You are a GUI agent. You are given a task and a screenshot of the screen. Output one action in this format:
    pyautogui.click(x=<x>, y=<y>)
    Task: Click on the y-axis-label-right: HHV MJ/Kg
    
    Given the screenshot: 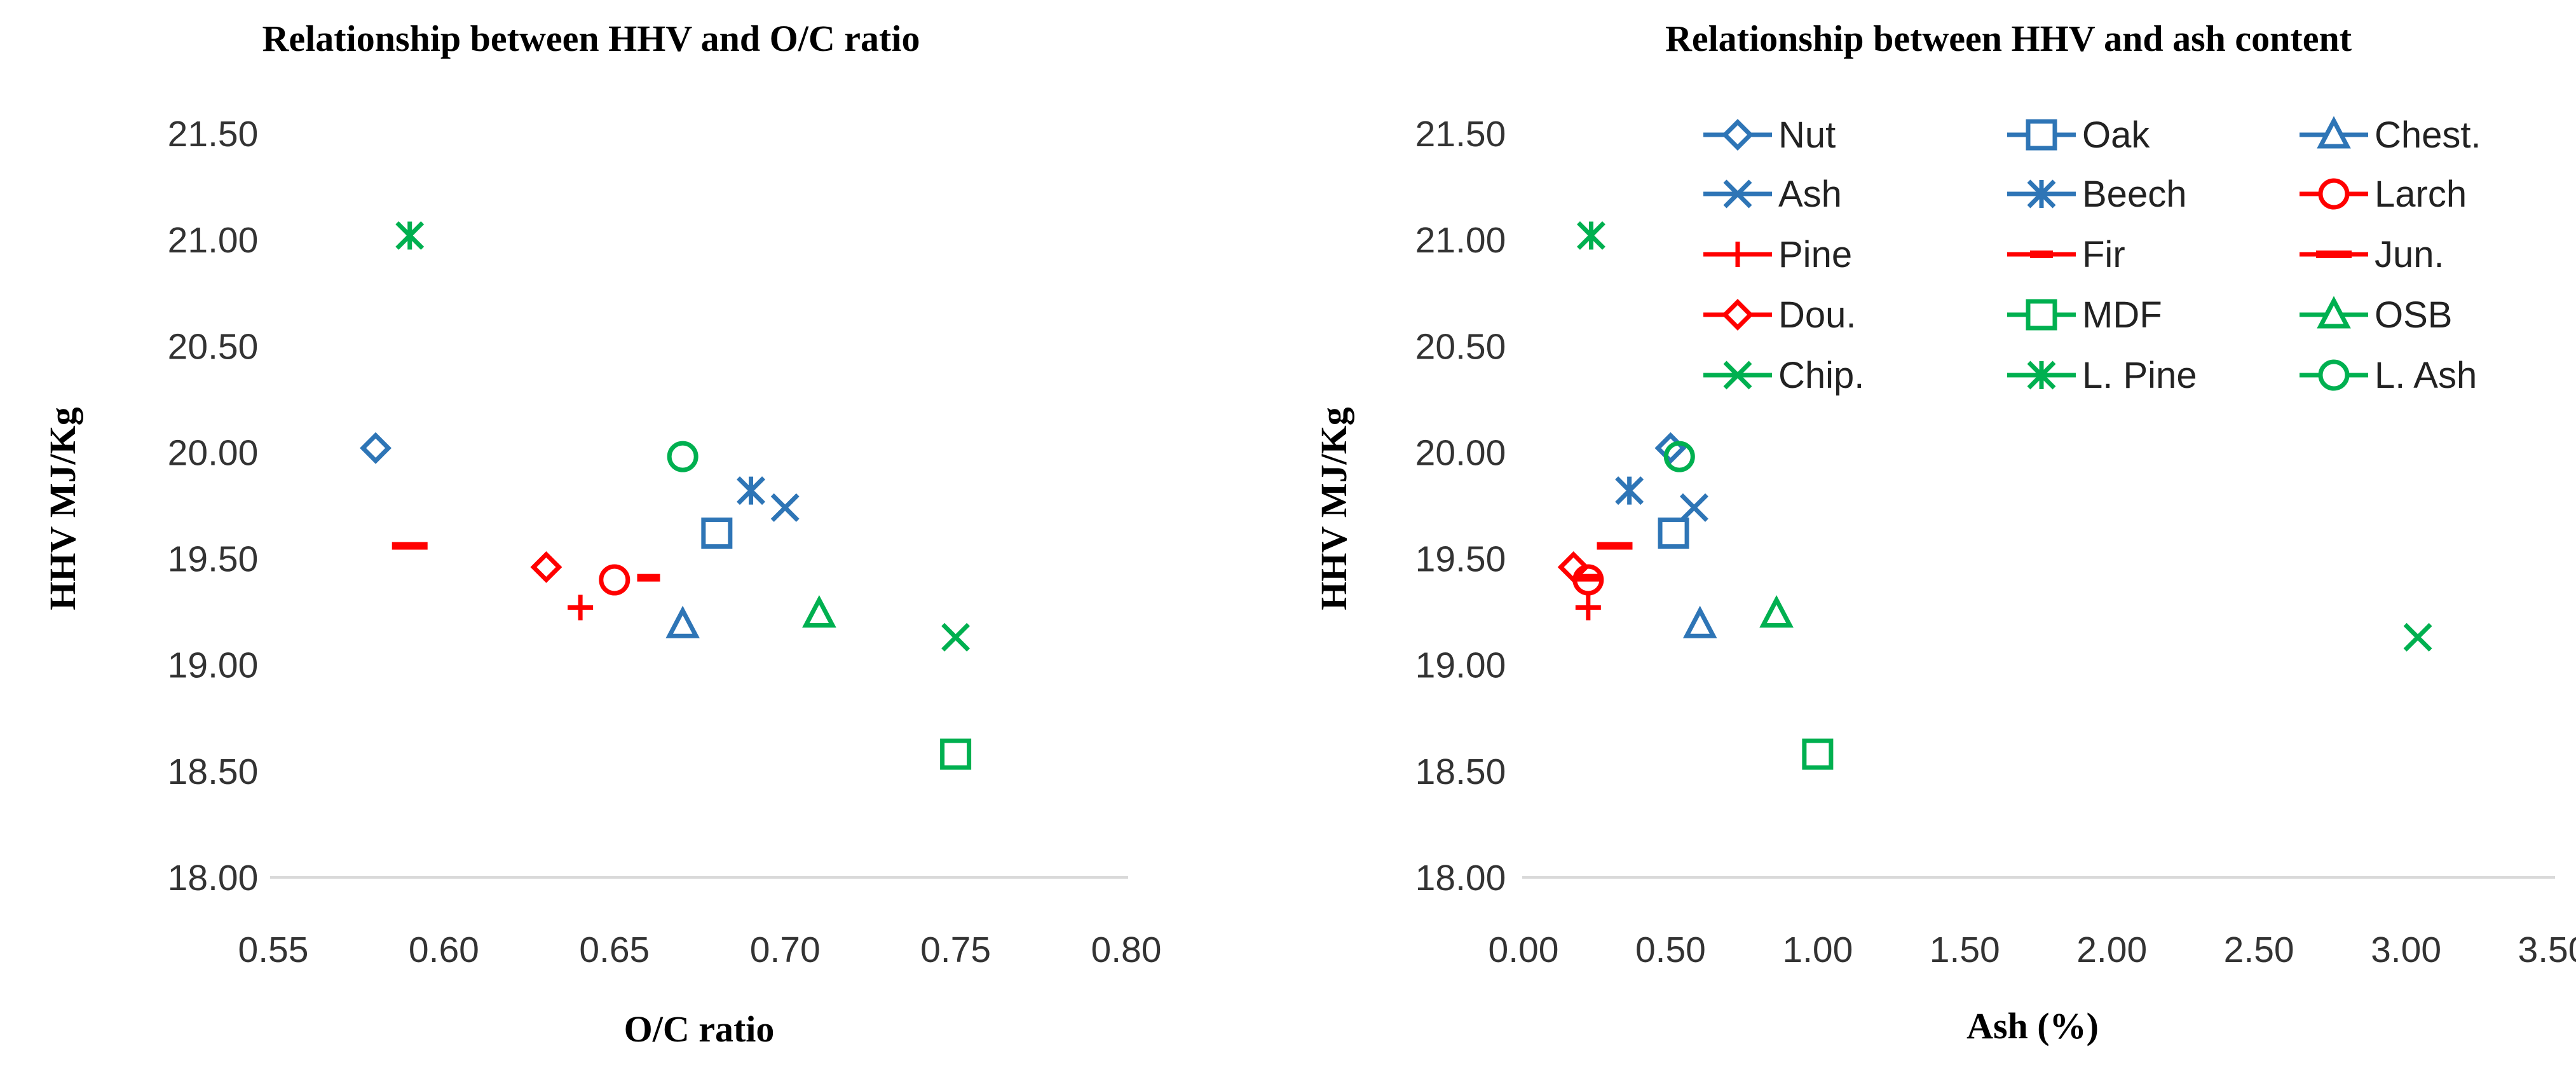 What is the action you would take?
    pyautogui.click(x=1333, y=508)
    